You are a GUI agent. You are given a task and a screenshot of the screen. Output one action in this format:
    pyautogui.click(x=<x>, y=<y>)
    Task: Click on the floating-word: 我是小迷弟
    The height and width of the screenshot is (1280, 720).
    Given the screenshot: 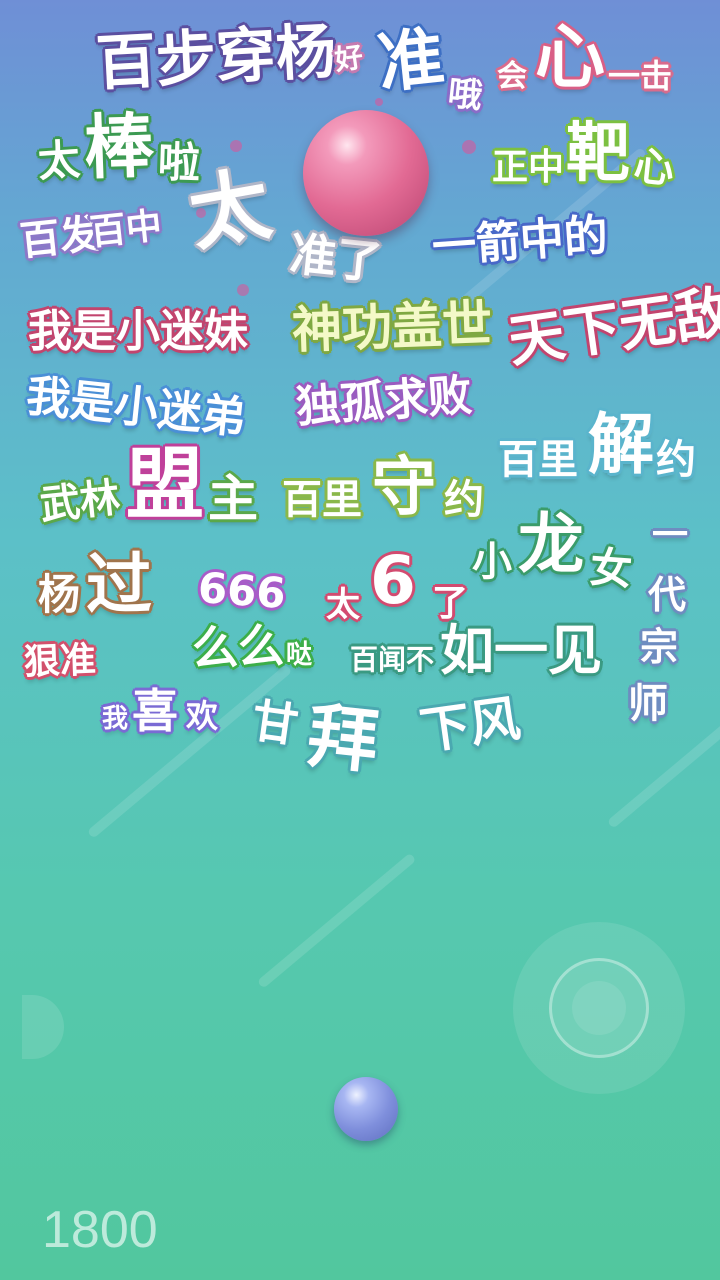 What is the action you would take?
    pyautogui.click(x=136, y=407)
    